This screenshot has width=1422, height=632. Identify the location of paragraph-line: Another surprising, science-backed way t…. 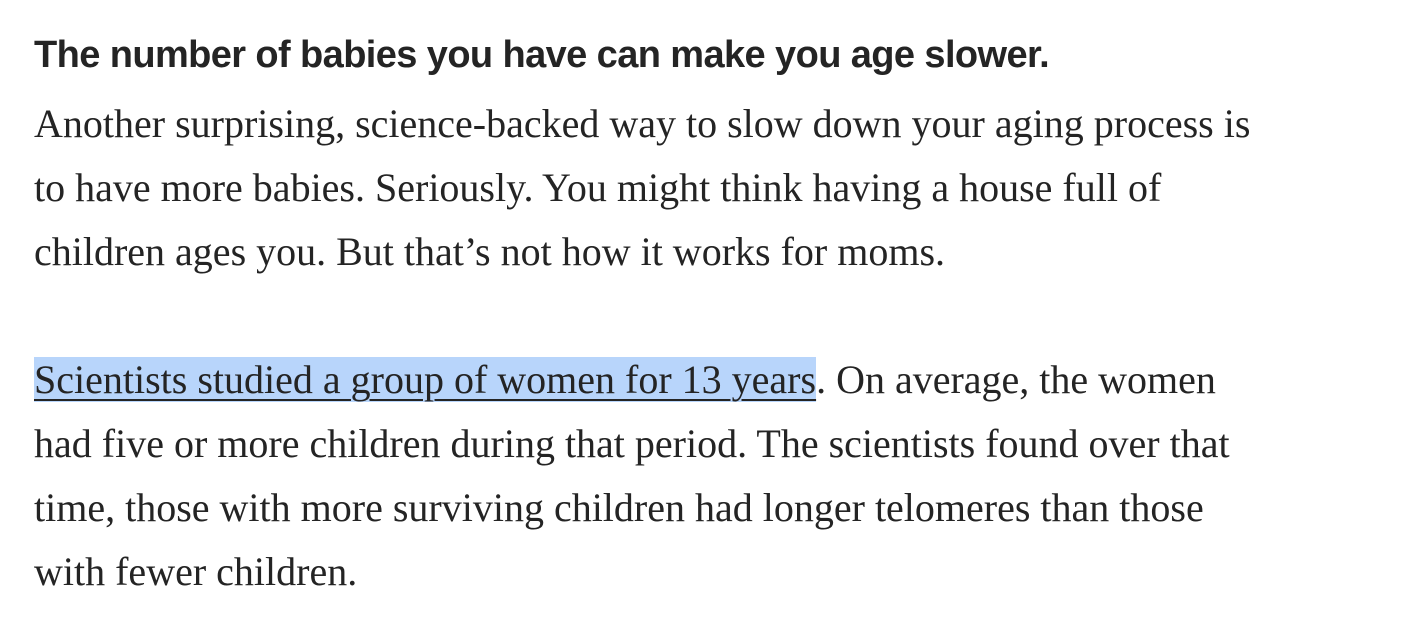
(642, 123).